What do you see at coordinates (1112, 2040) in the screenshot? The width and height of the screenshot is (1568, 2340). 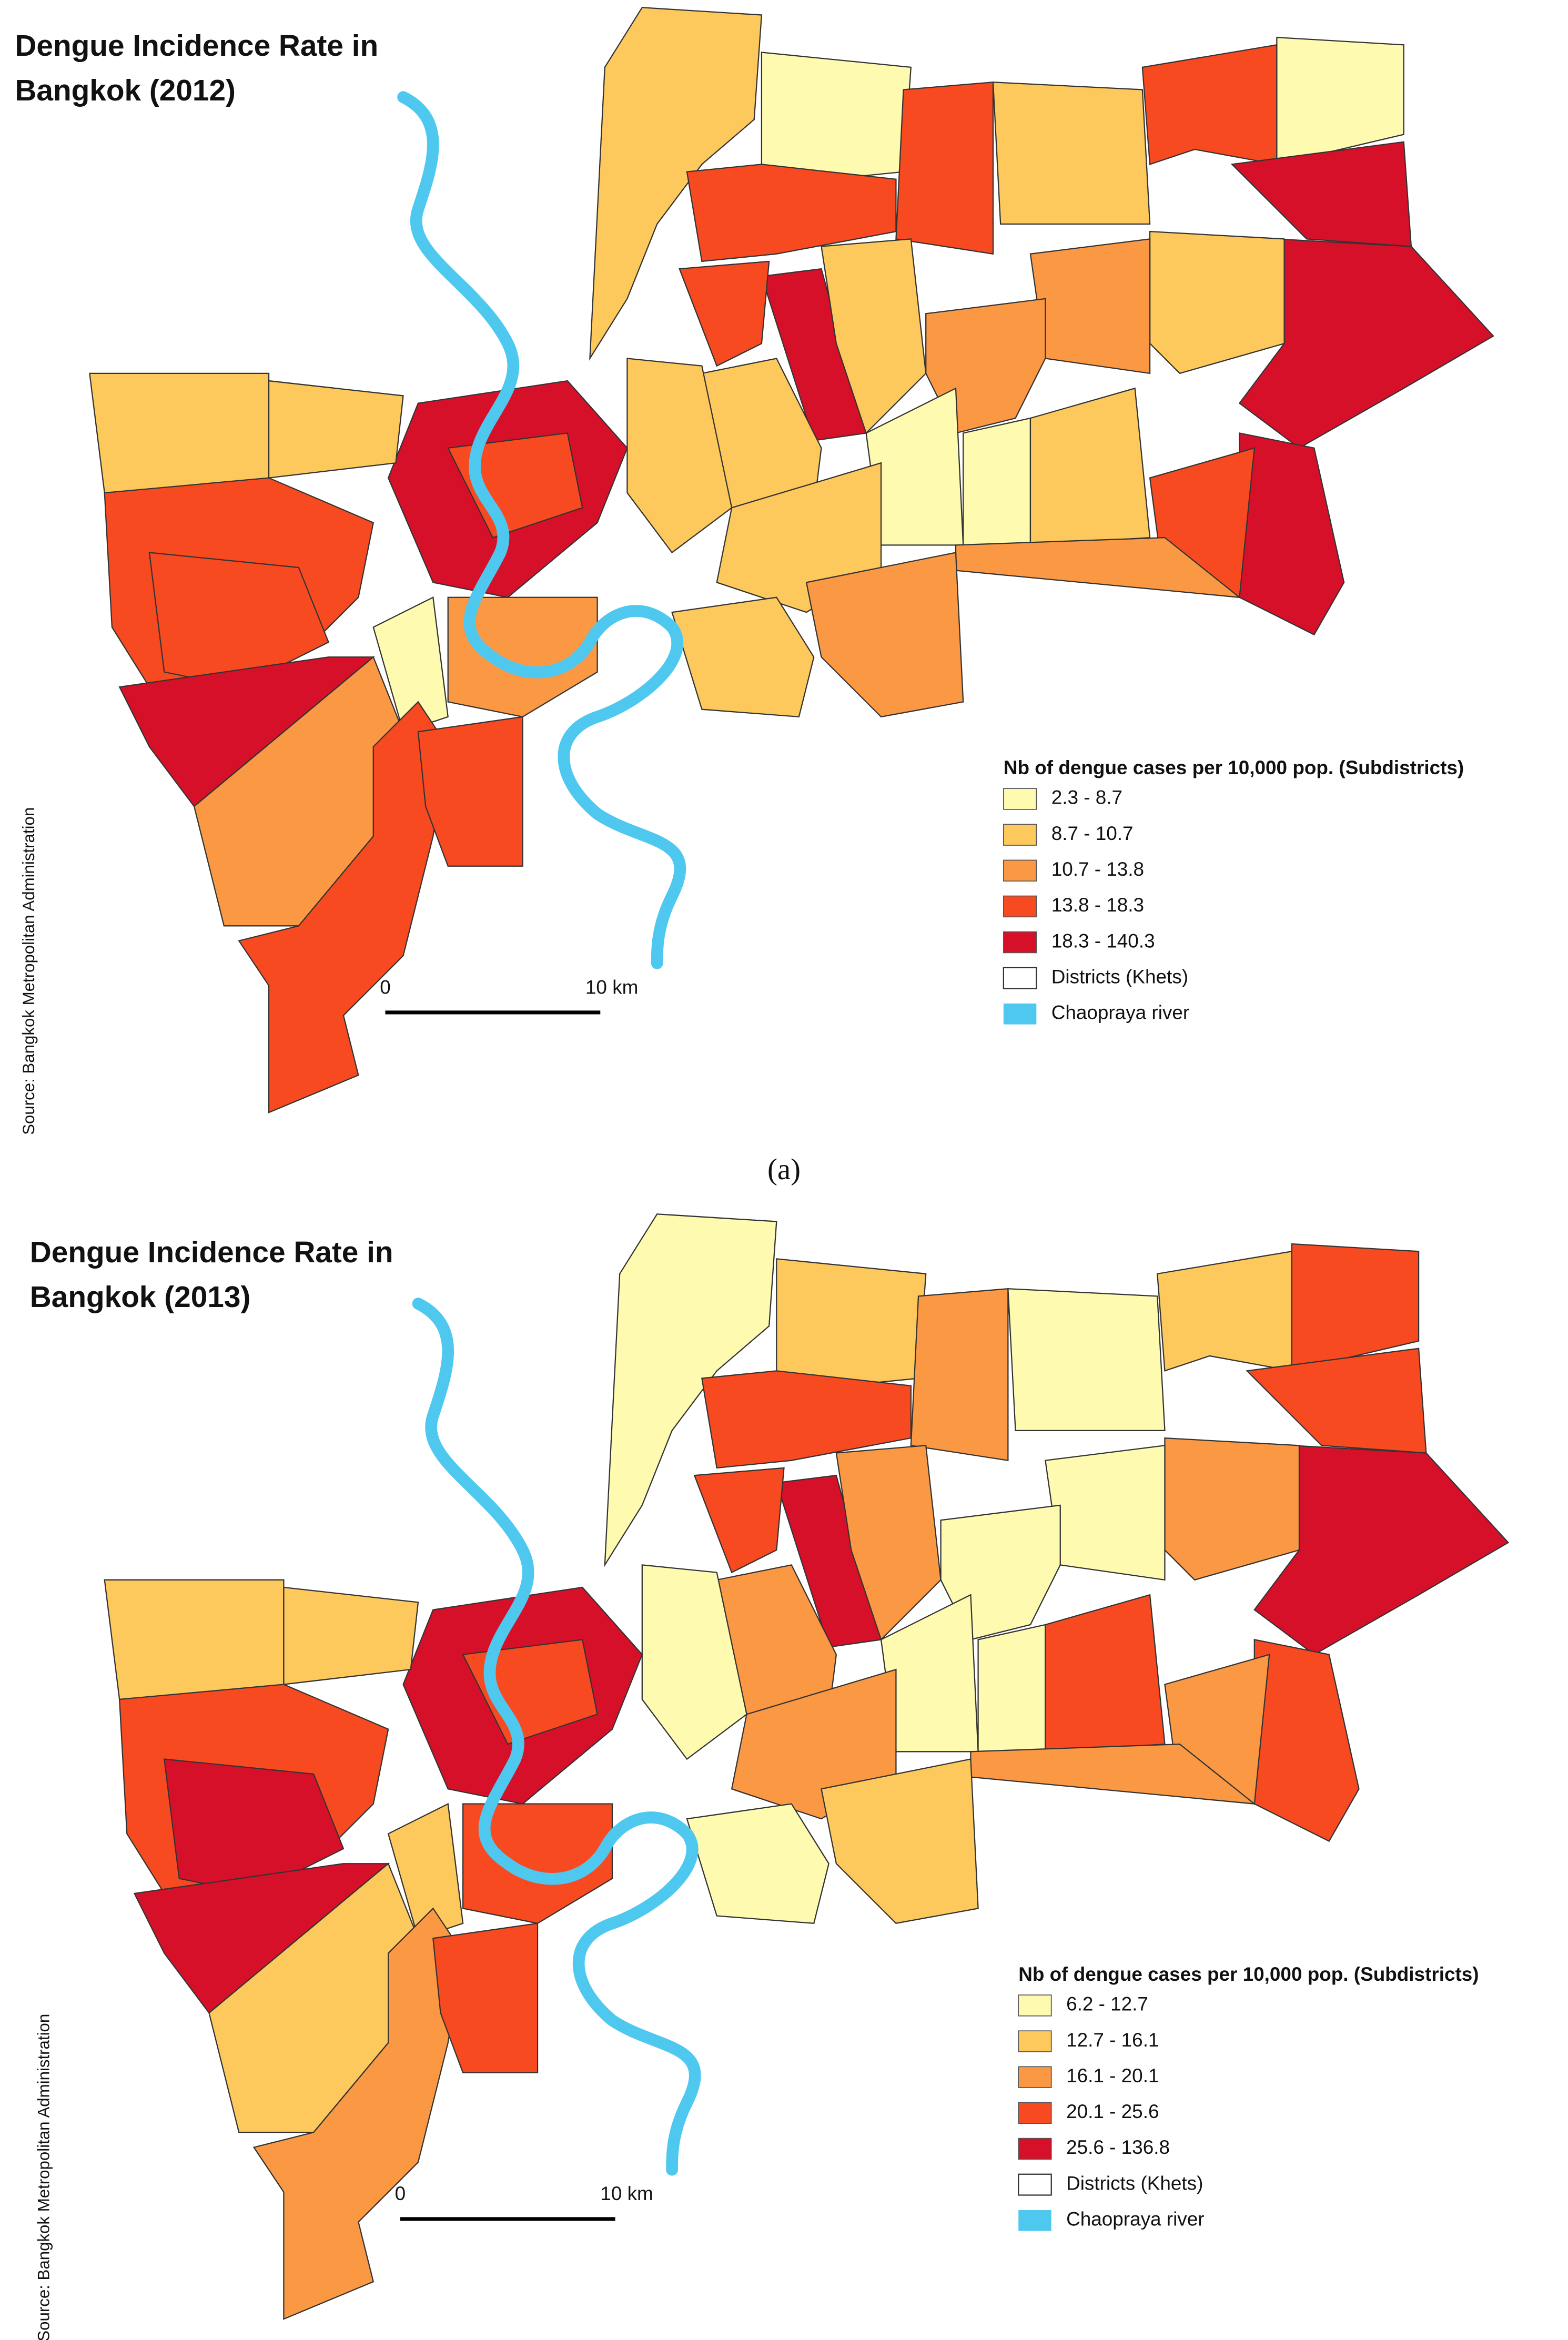 I see `legend-label: 12.7 - 16.1` at bounding box center [1112, 2040].